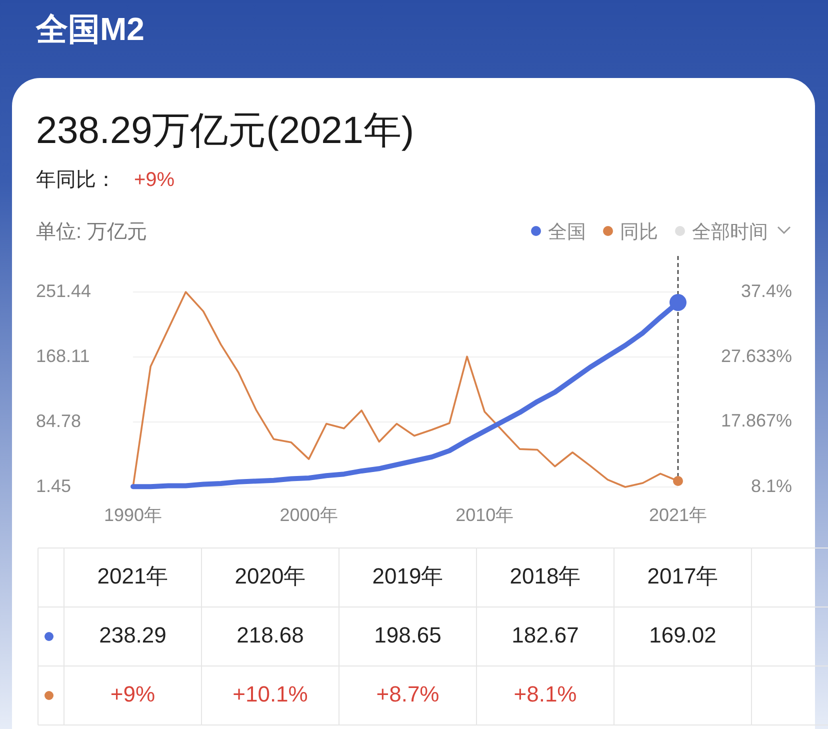 The height and width of the screenshot is (729, 828). What do you see at coordinates (63, 356) in the screenshot?
I see `y-tick-label: 168.11` at bounding box center [63, 356].